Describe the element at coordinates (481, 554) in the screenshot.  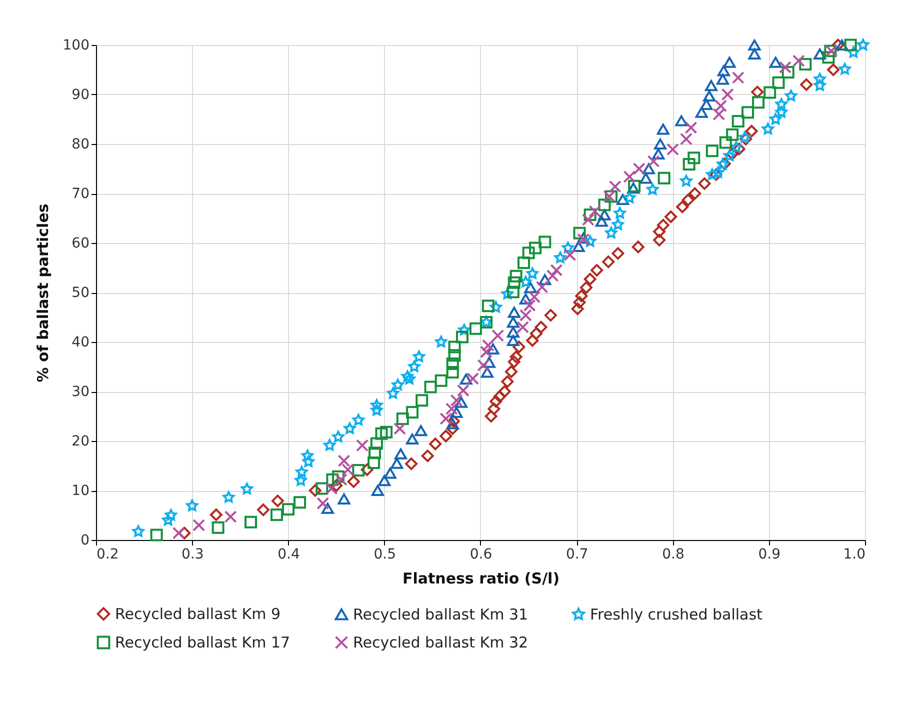
I see `x-tick-label: 0.6` at that location.